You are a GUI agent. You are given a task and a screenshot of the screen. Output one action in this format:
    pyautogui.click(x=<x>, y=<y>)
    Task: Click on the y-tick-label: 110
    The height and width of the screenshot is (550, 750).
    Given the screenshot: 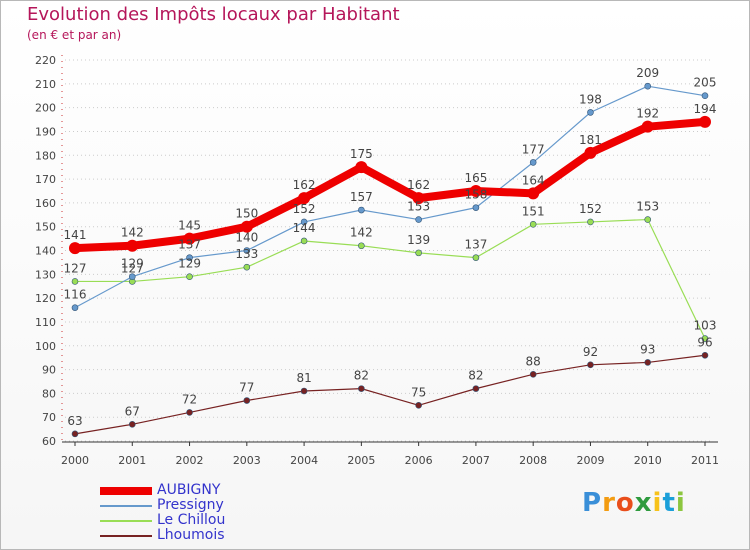 What is the action you would take?
    pyautogui.click(x=45, y=322)
    